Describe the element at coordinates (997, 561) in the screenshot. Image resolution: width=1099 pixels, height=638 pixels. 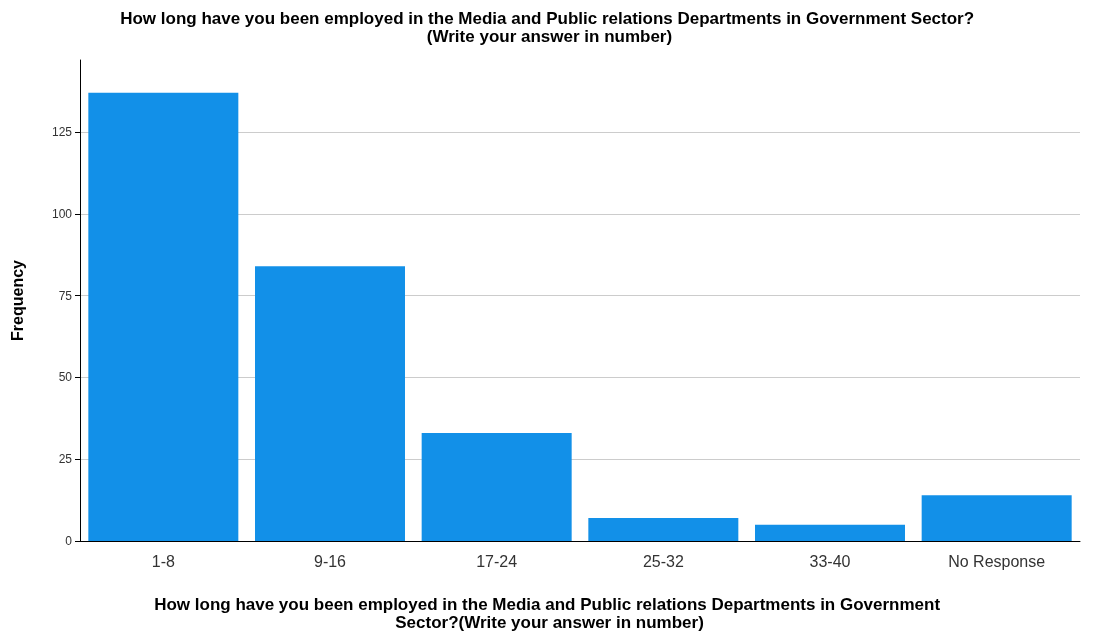
I see `x-tick-label: No Response` at that location.